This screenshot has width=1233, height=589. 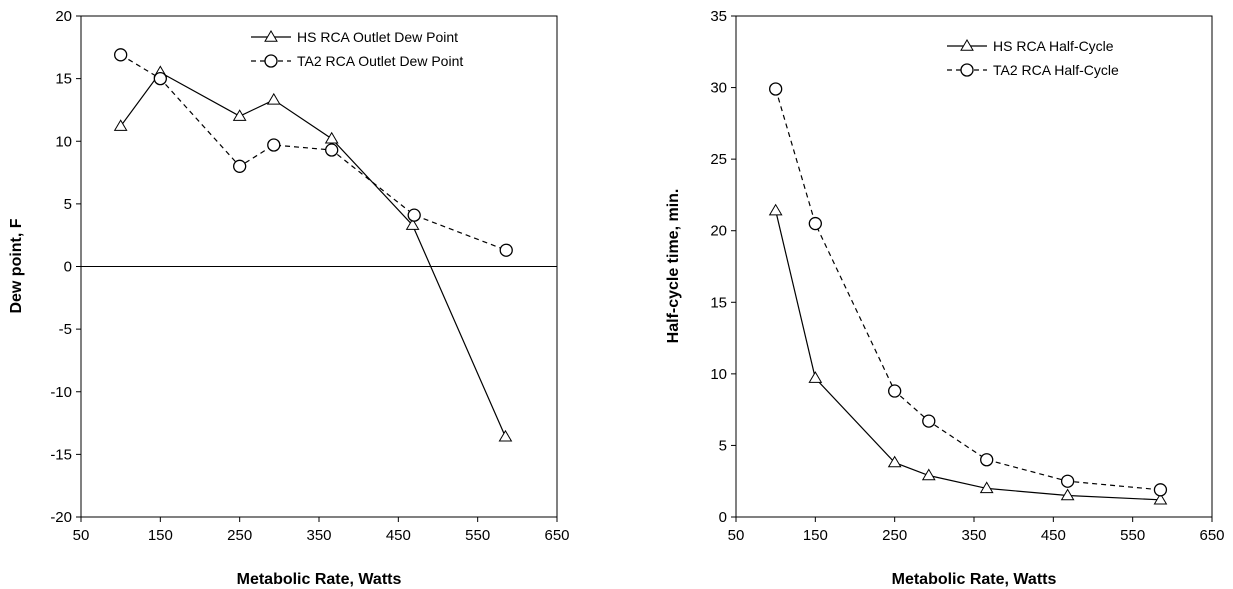 What do you see at coordinates (16, 265) in the screenshot?
I see `y-axis-label: Dew point, F` at bounding box center [16, 265].